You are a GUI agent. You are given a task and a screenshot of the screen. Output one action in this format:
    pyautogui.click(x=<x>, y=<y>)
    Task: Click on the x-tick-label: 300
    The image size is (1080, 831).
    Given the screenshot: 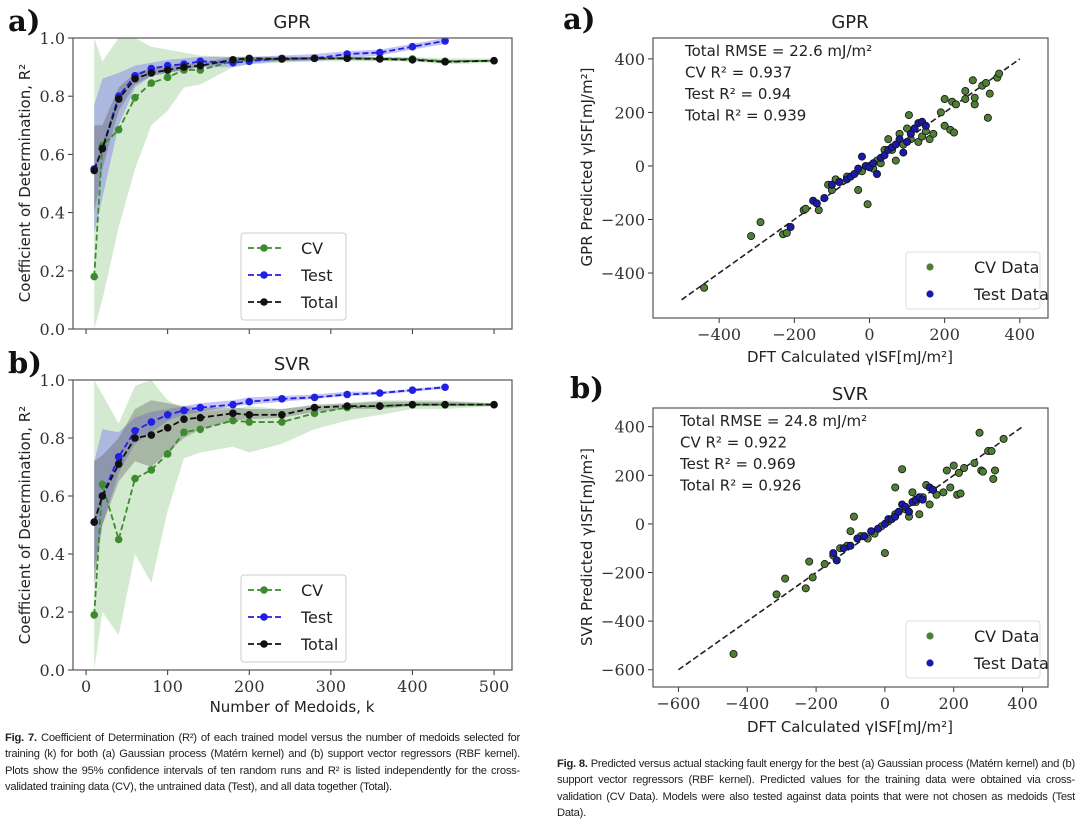 What is the action you would take?
    pyautogui.click(x=331, y=686)
    